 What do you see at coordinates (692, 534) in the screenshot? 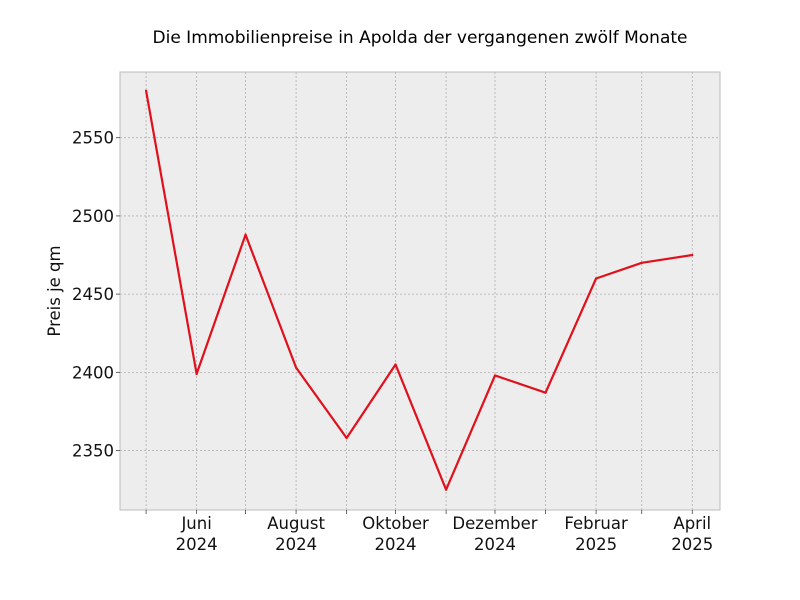
I see `x-tick-label: April 2025` at bounding box center [692, 534].